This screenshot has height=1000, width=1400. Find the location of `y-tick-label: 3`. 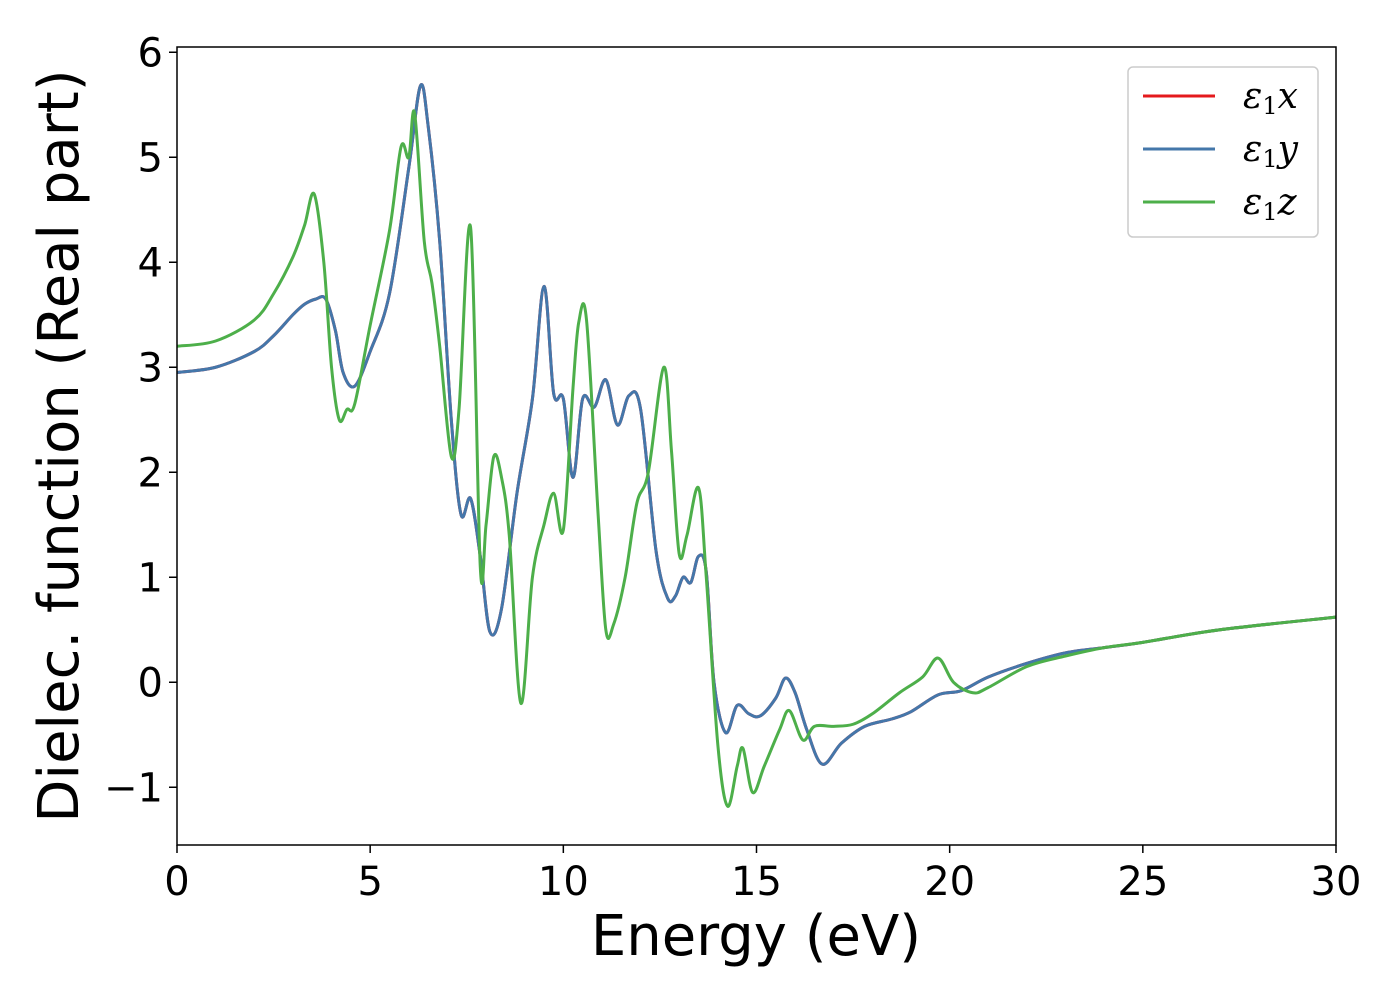

y-tick-label: 3 is located at coordinates (150, 368).